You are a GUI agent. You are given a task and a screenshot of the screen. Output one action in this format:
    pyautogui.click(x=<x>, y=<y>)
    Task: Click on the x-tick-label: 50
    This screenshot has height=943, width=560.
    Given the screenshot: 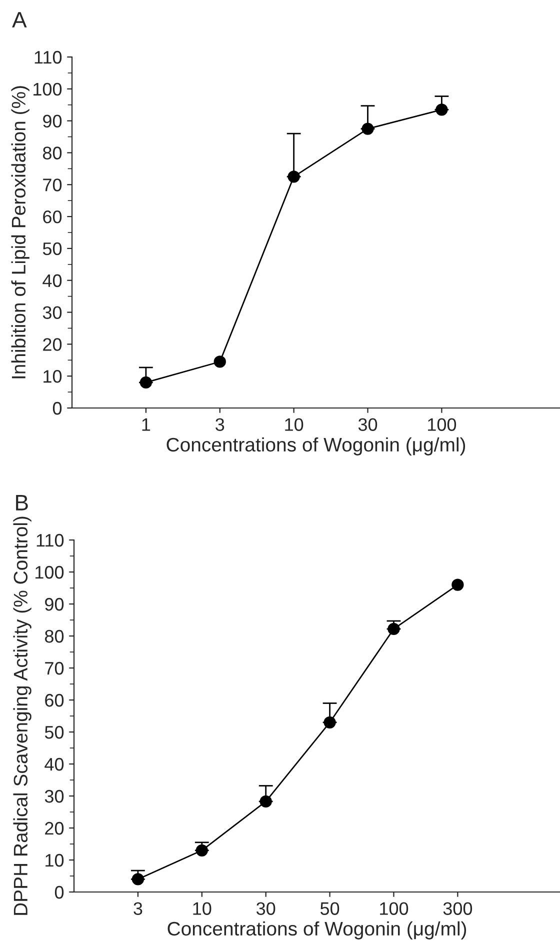 What is the action you would take?
    pyautogui.click(x=330, y=908)
    